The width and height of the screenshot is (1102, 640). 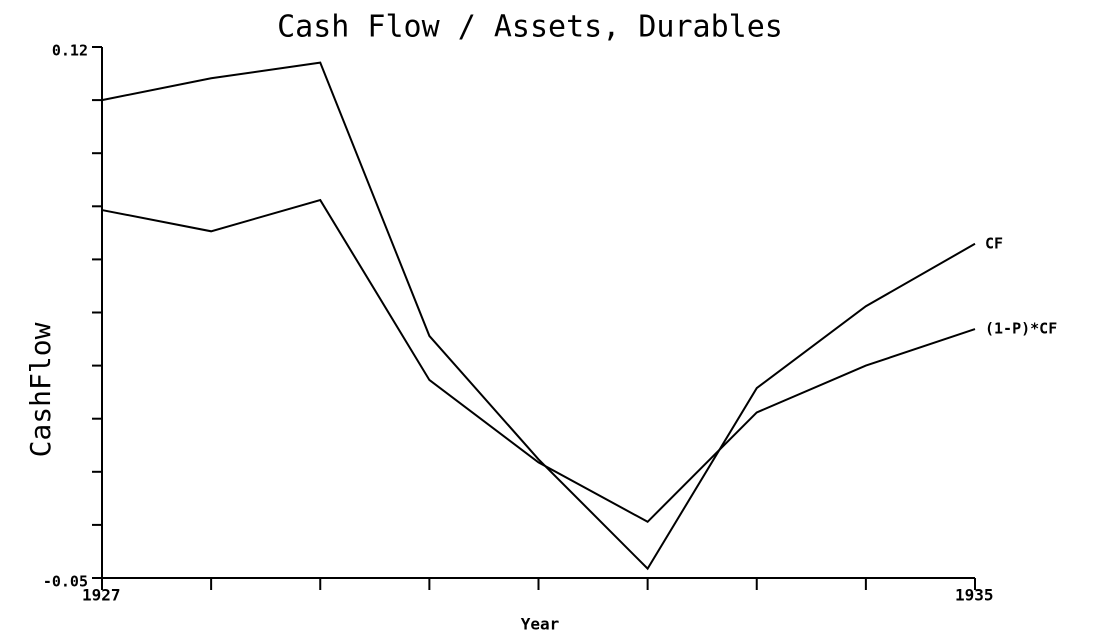 I want to click on chart-title: Cash Flow / Assets, Durables, so click(x=530, y=27).